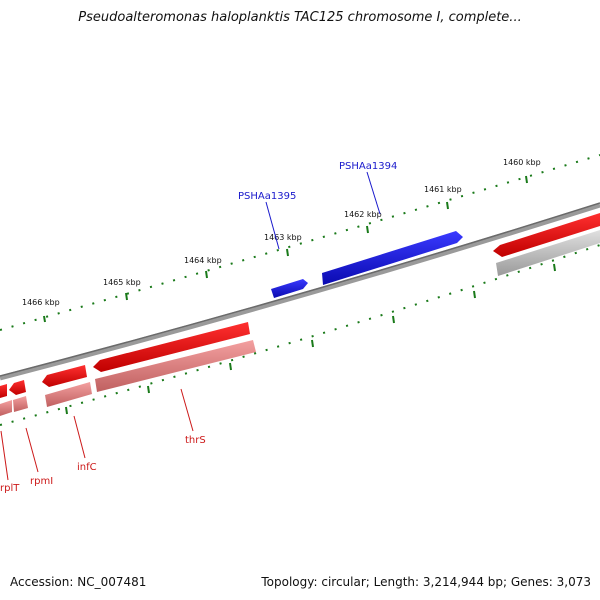 This screenshot has width=600, height=600. What do you see at coordinates (546, 244) in the screenshot?
I see `gene-right-red` at bounding box center [546, 244].